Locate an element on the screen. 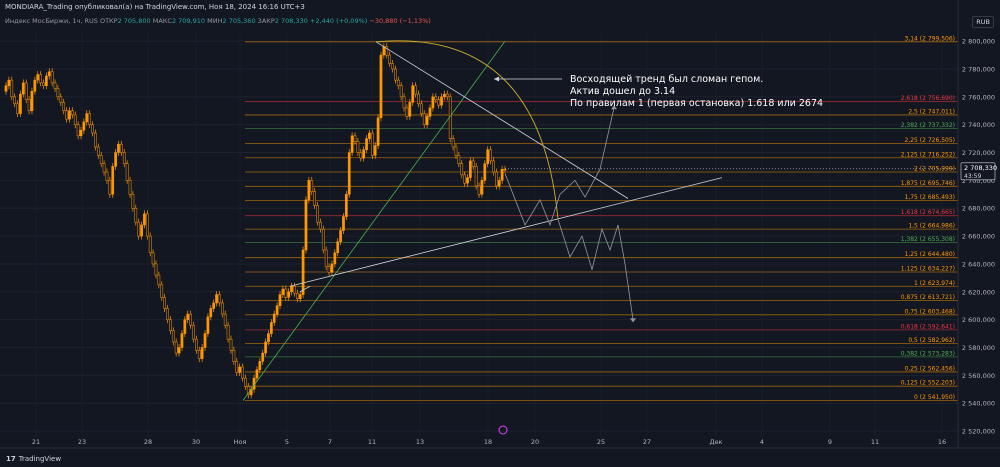  resistance-line is located at coordinates (502, 120).